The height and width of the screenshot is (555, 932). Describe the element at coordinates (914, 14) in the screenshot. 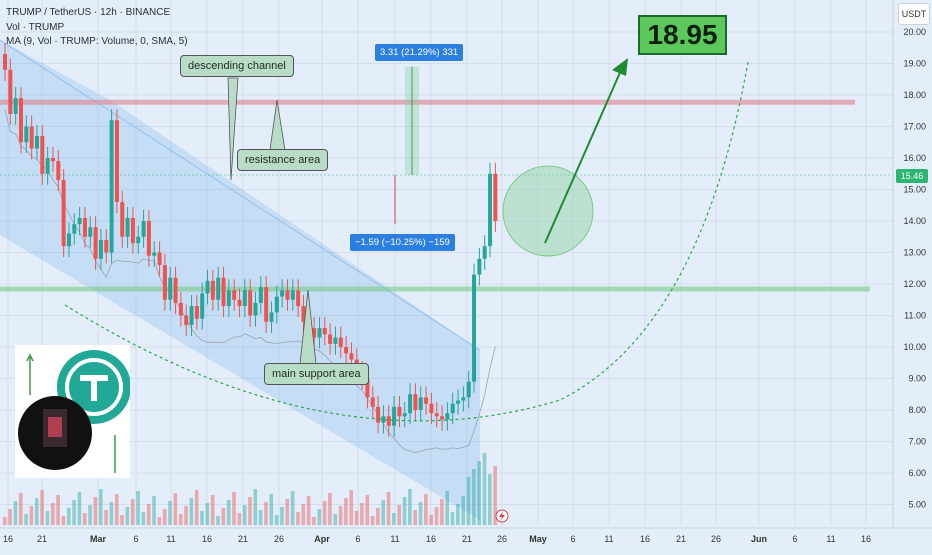

I see `currency-unit: USDT` at that location.